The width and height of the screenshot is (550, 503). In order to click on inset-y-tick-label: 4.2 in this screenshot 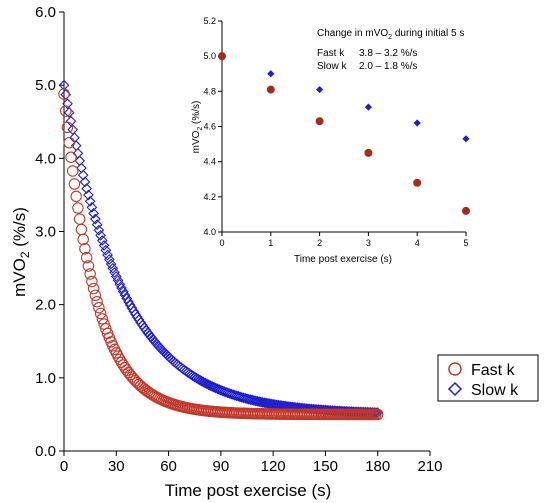, I will do `click(209, 197)`.